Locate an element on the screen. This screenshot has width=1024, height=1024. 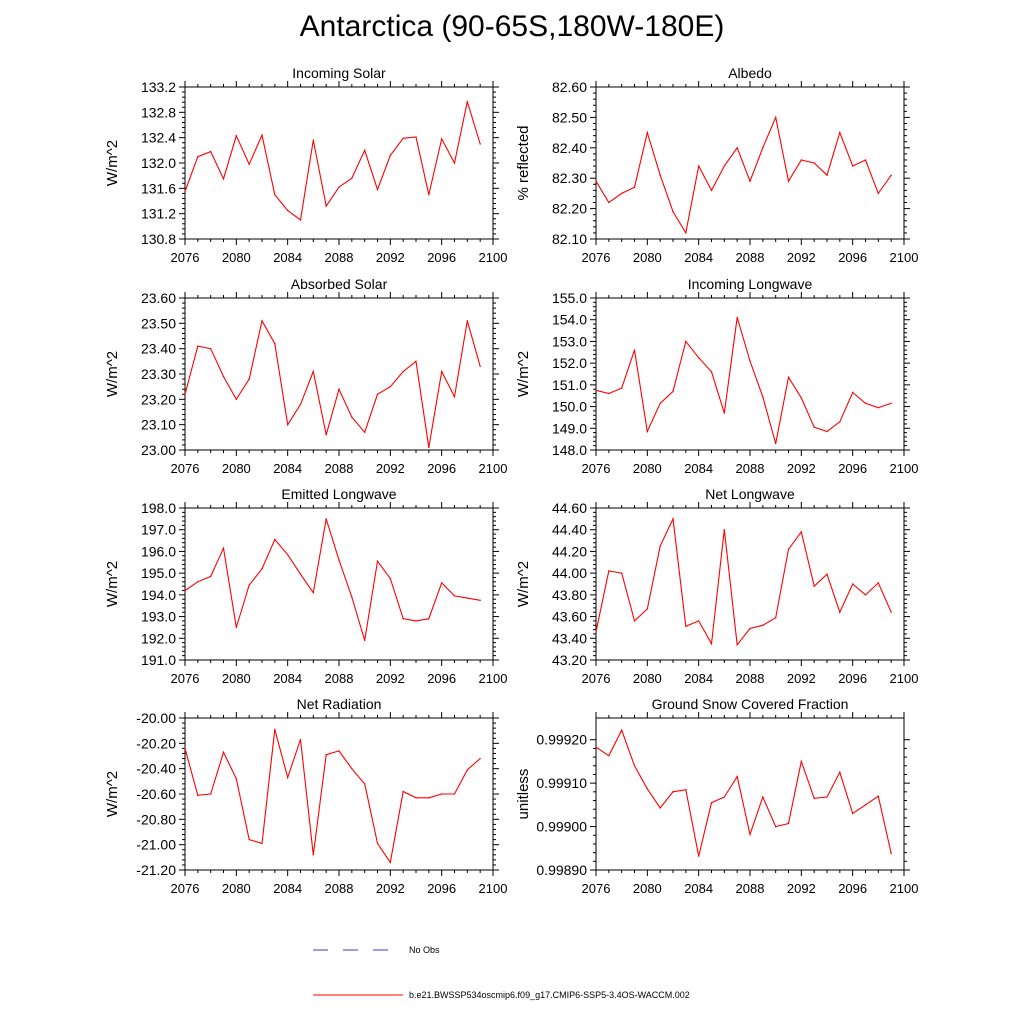
y-tick-label: 0.99890 is located at coordinates (561, 870).